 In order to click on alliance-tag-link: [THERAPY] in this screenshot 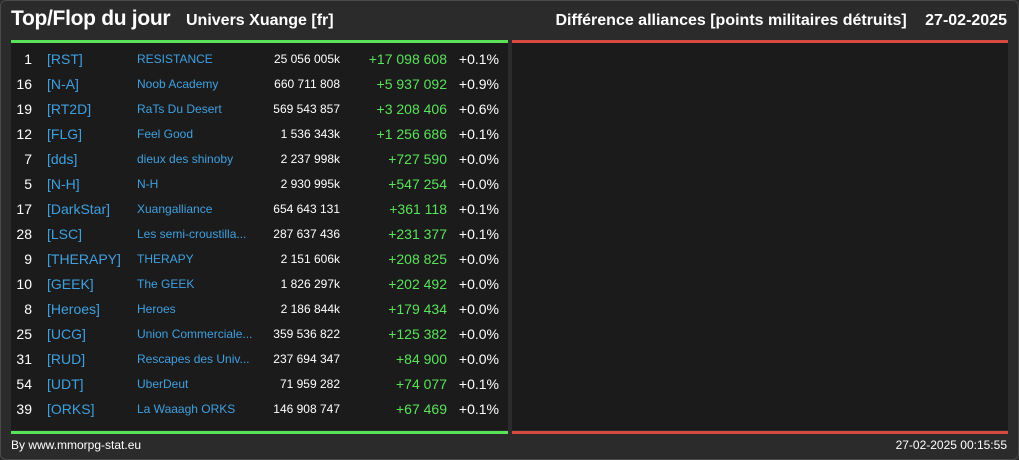, I will do `click(84, 259)`.